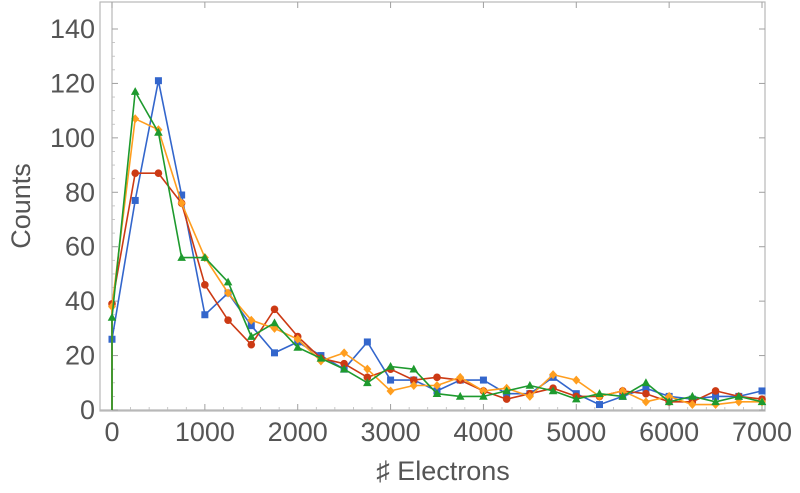 This screenshot has height=493, width=800. What do you see at coordinates (72, 83) in the screenshot?
I see `y-tick-label: 120` at bounding box center [72, 83].